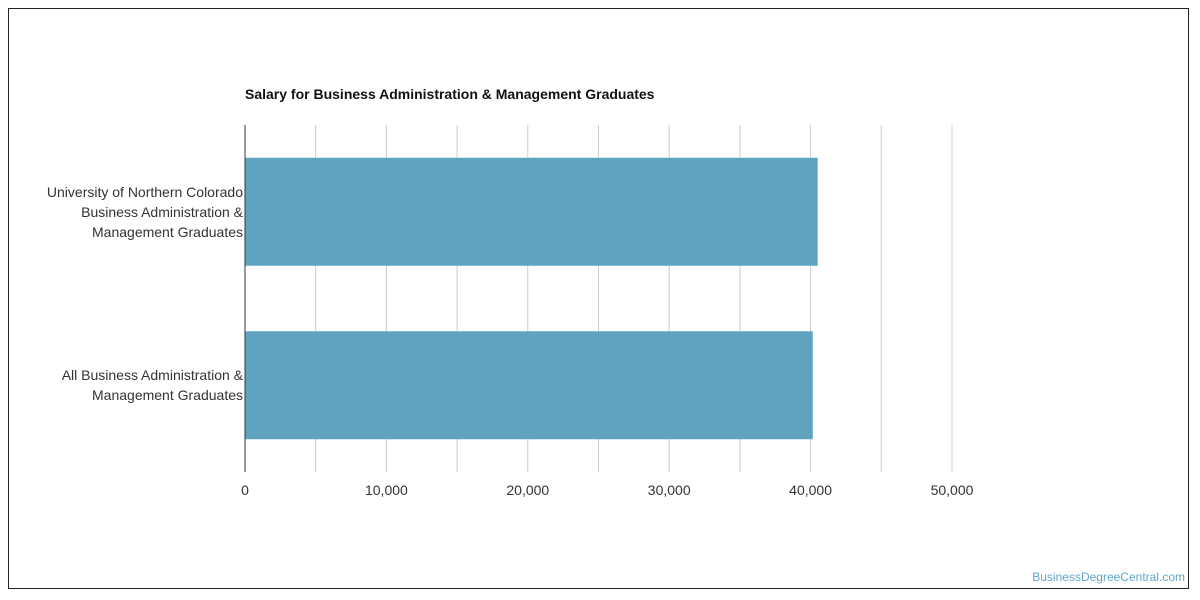 The image size is (1200, 600). Describe the element at coordinates (245, 490) in the screenshot. I see `x-tick-label: 0` at that location.